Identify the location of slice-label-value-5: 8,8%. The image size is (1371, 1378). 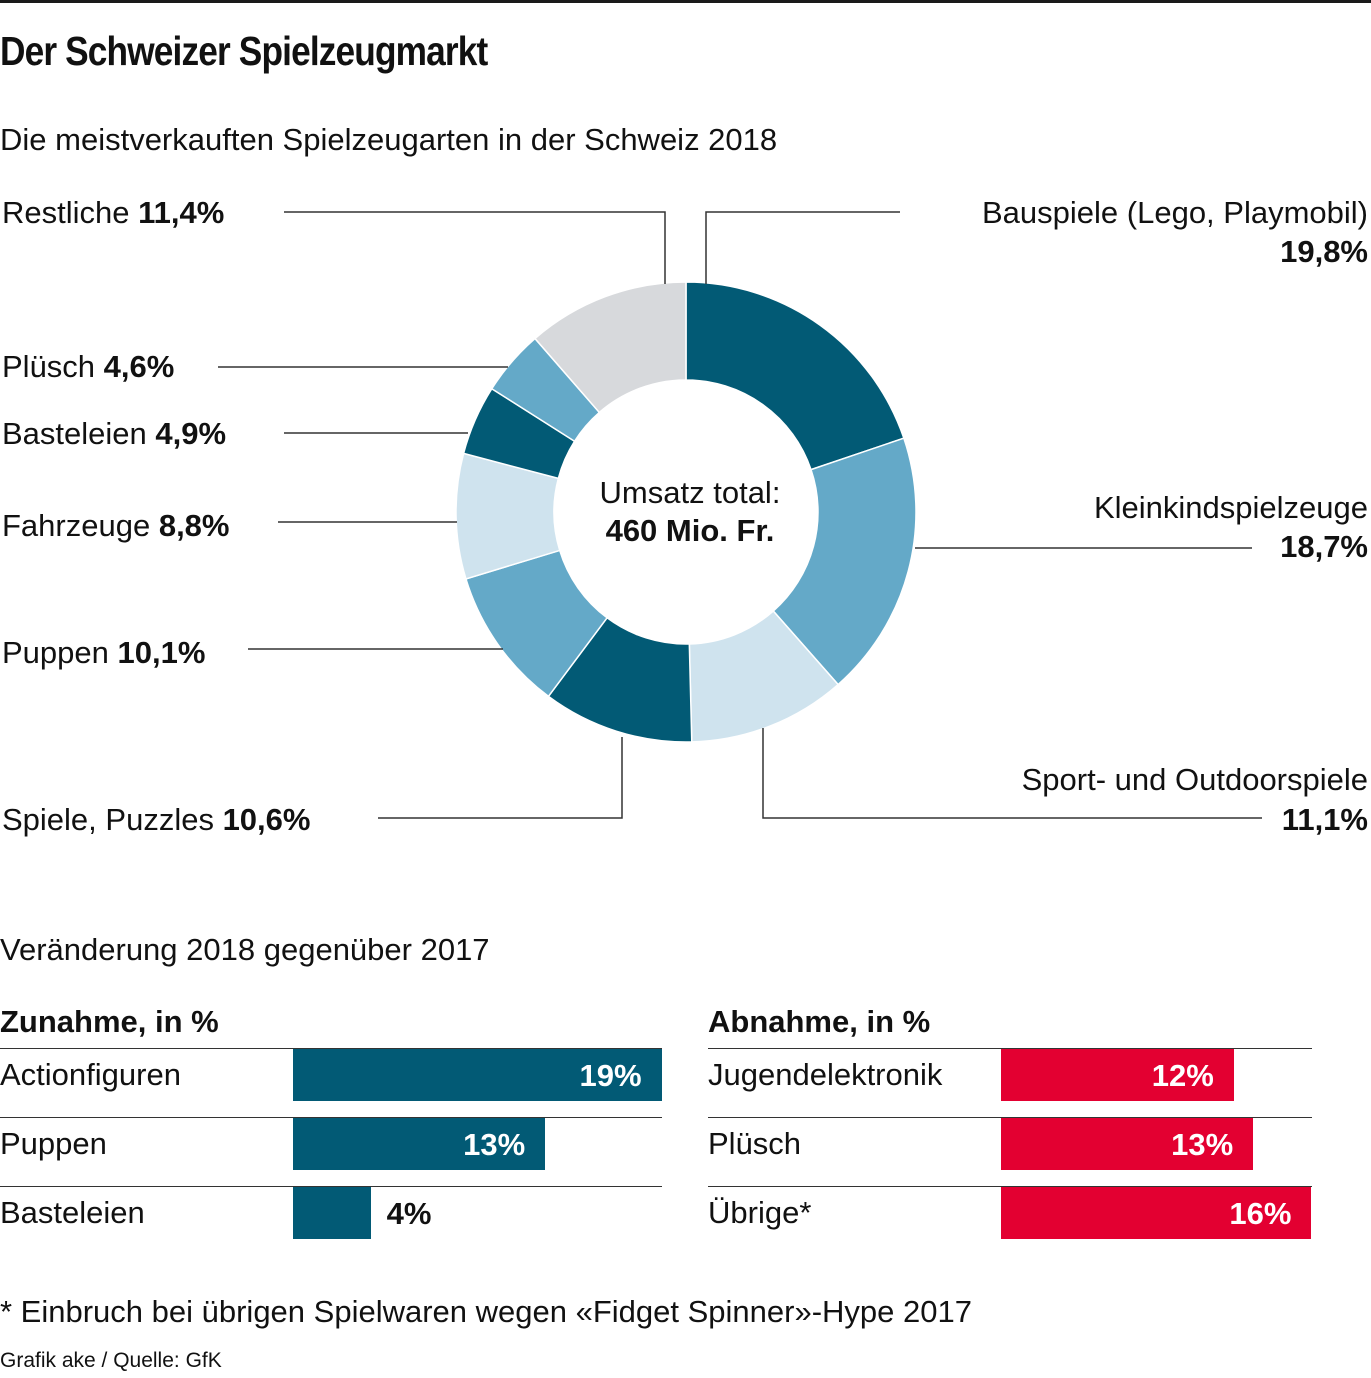
(194, 525).